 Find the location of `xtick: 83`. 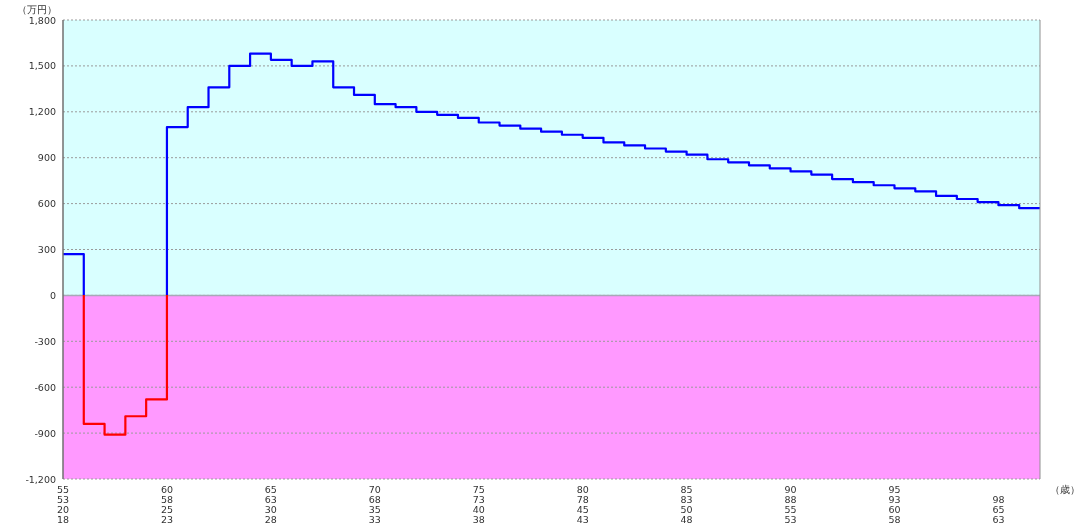

xtick: 83 is located at coordinates (686, 499).